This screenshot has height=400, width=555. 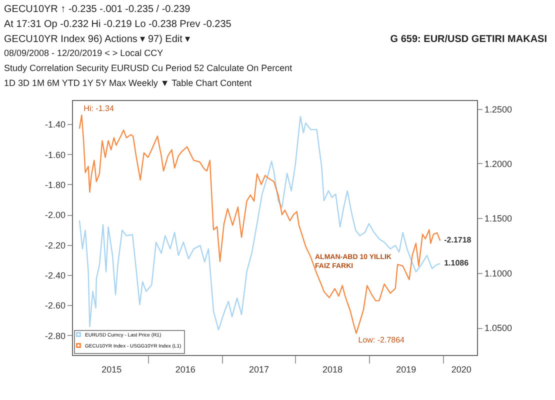 I want to click on y2-tick-label: 1.2500, so click(x=498, y=109).